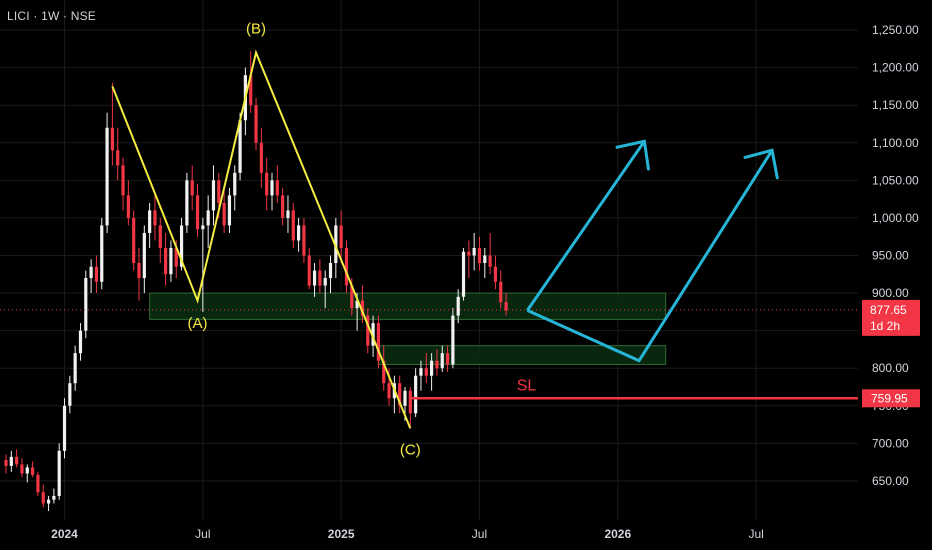 The height and width of the screenshot is (550, 932). I want to click on x-tick-label: 2026, so click(617, 534).